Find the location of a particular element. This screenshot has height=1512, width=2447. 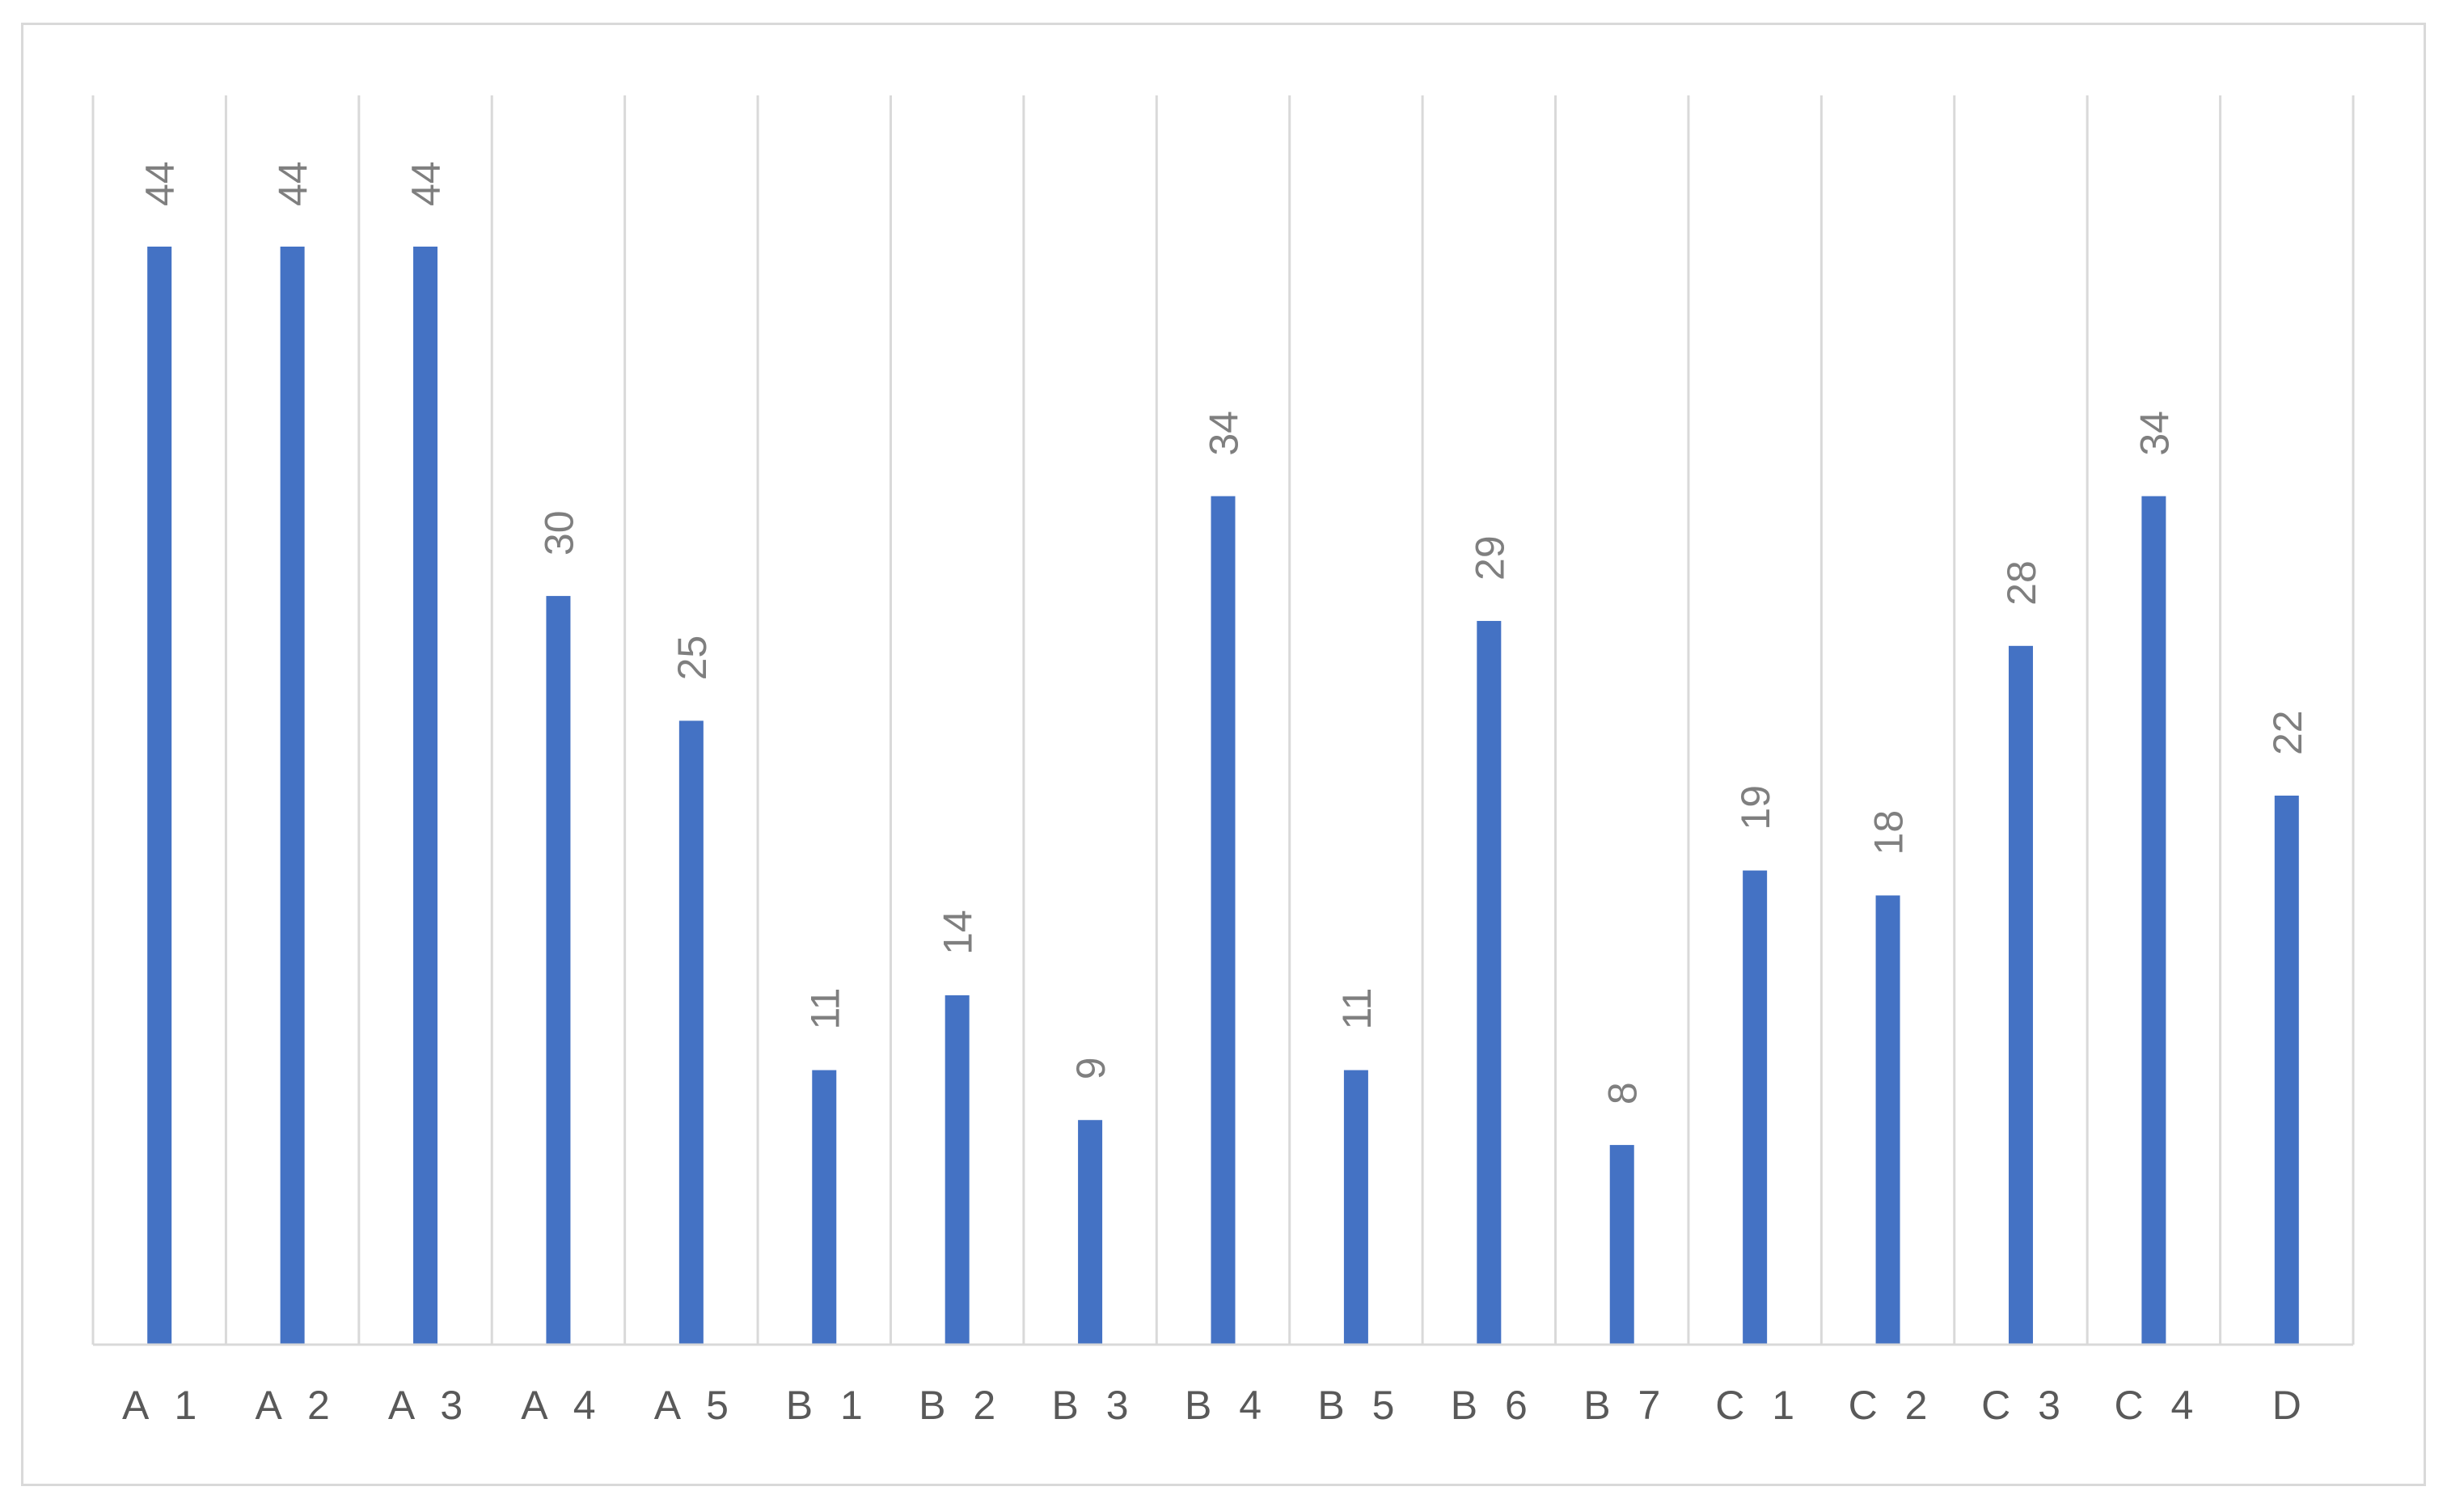

data-label: 22 is located at coordinates (2287, 732).